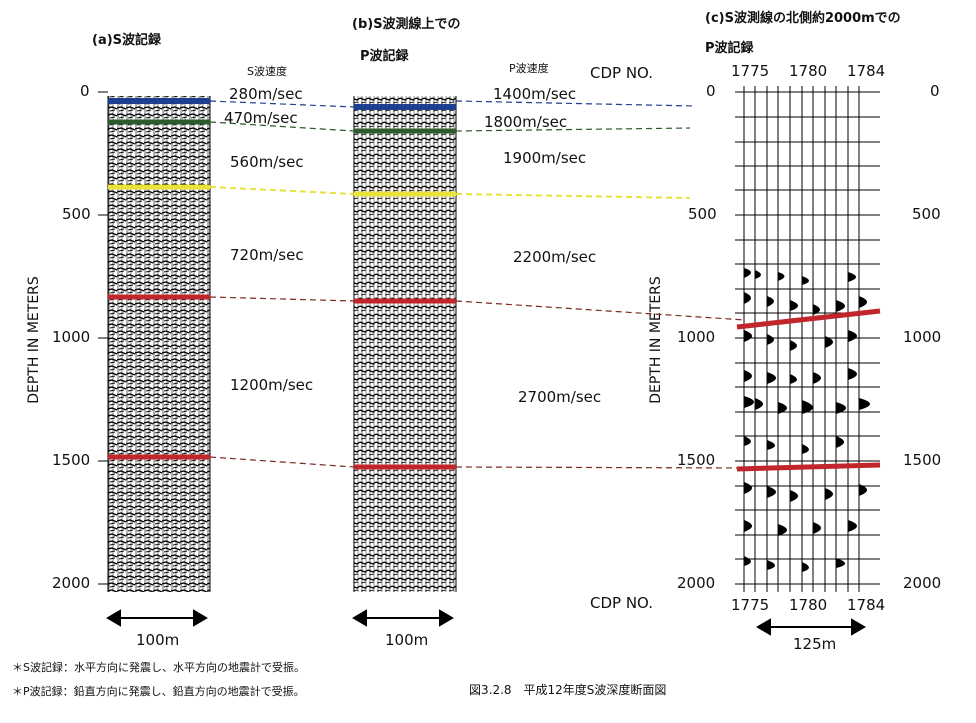 The image size is (976, 723). Describe the element at coordinates (568, 690) in the screenshot. I see `figure-caption: 図3.2.8 平成12年度S波深度断面図` at that location.